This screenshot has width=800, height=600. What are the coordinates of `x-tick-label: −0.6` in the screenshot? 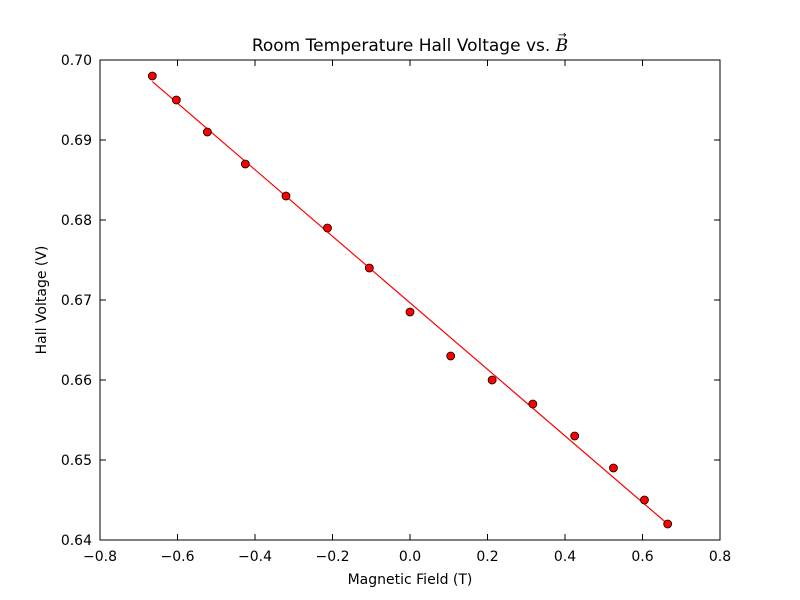 It's located at (178, 557).